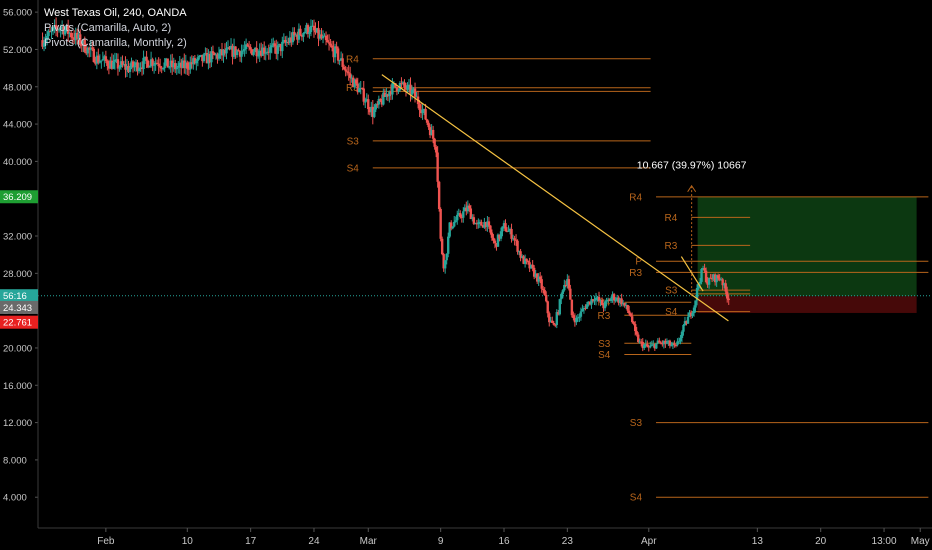 The width and height of the screenshot is (932, 550). Describe the element at coordinates (884, 541) in the screenshot. I see `x-tick-label: 13:00` at that location.